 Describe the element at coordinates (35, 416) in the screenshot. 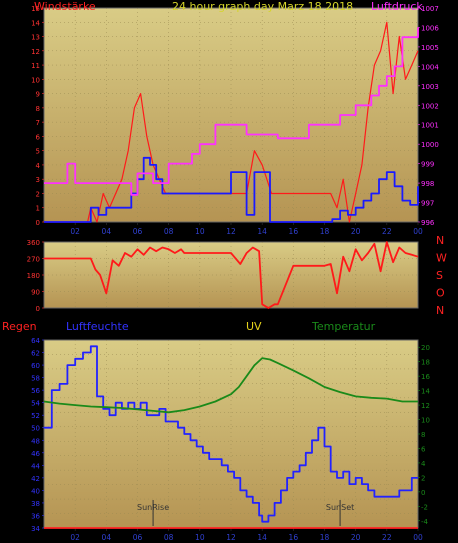

I see `left-y-tick-label: 52` at that location.